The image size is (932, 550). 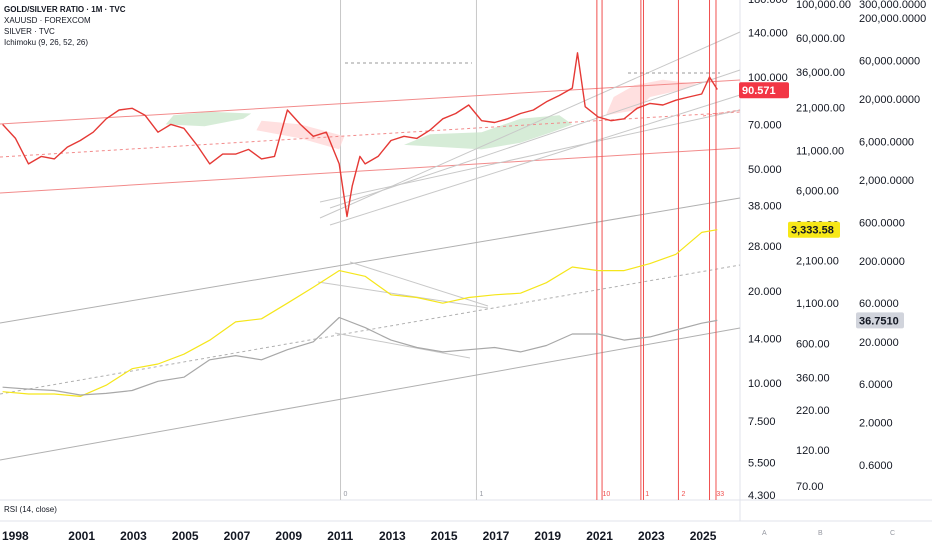 What do you see at coordinates (683, 494) in the screenshot?
I see `cycle-number-label: 2` at bounding box center [683, 494].